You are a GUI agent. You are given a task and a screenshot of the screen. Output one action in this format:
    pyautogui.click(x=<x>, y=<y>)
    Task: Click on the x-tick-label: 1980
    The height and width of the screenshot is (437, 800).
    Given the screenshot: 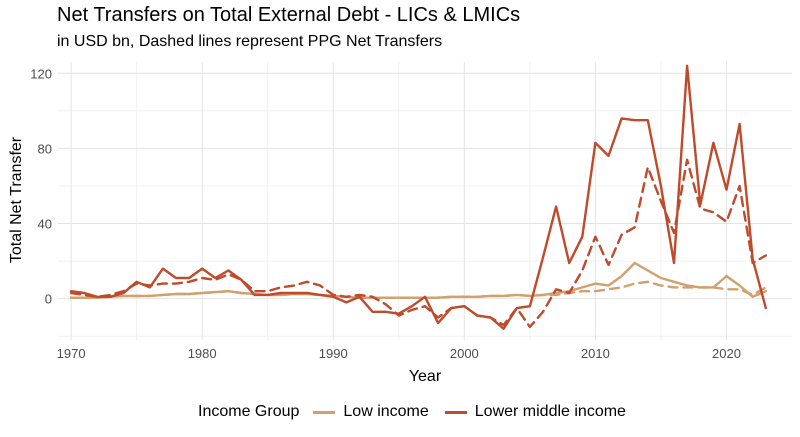 What is the action you would take?
    pyautogui.click(x=202, y=353)
    